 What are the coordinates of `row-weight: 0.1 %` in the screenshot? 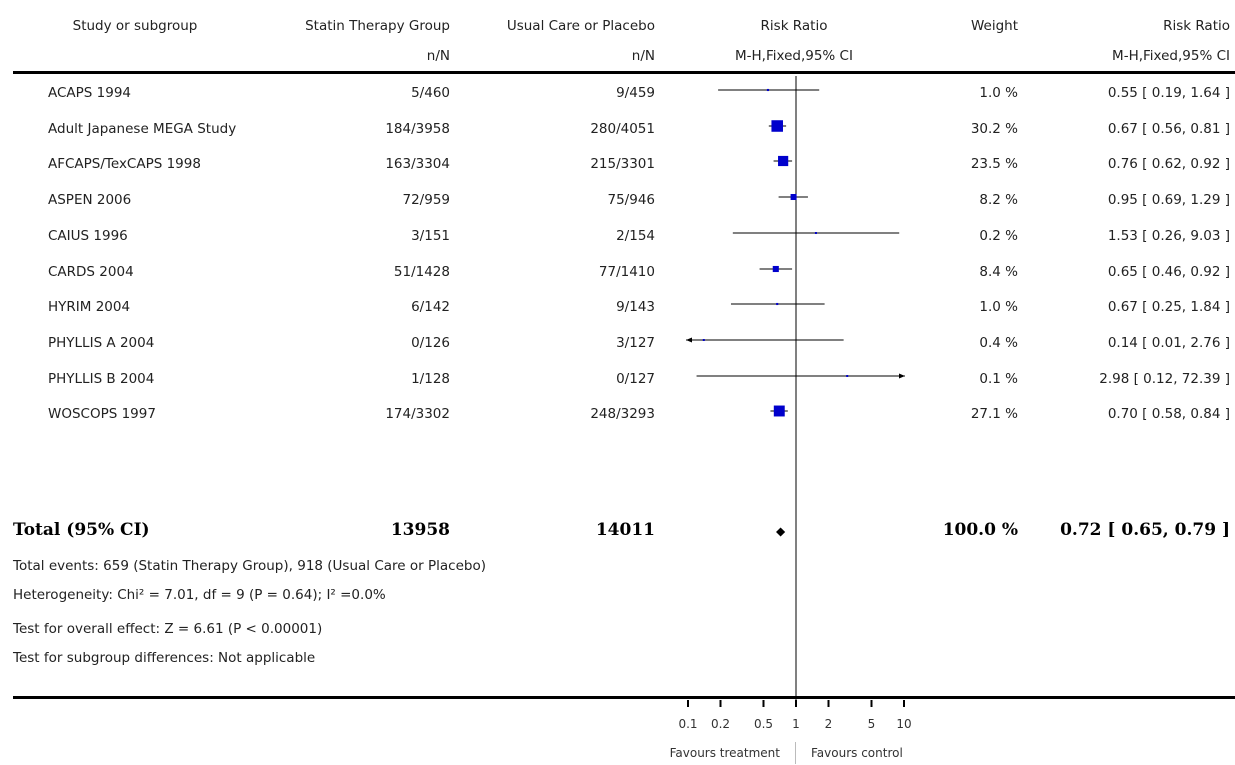 It's located at (998, 379).